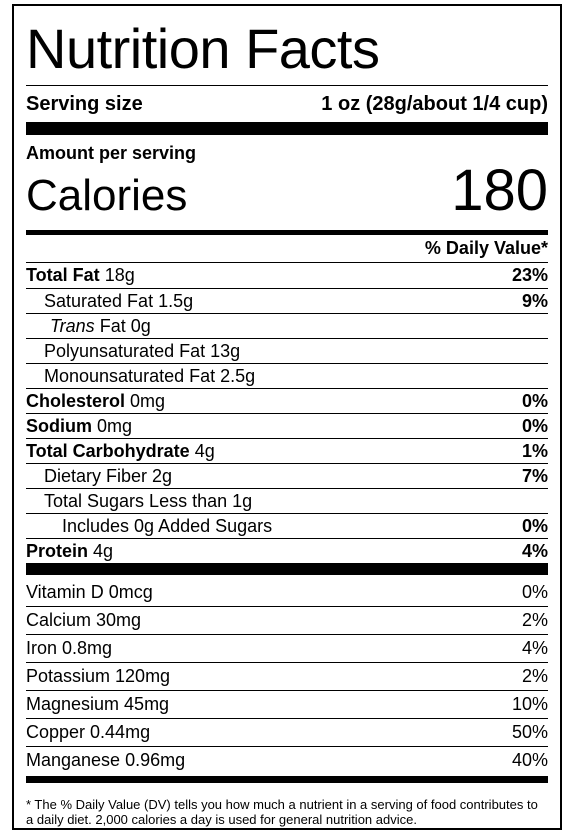 The width and height of the screenshot is (578, 834). I want to click on nutrient-row-total-carbohydrate: Total Carbohydrate 4g 1%, so click(287, 450).